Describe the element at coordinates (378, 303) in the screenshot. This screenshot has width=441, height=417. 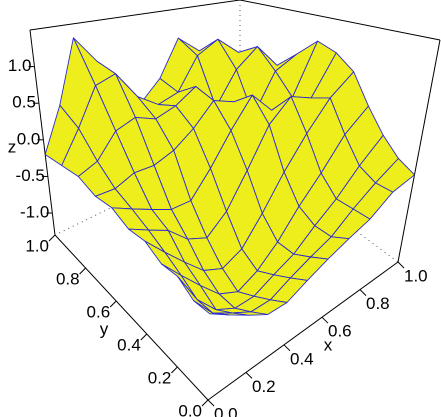
I see `x-tick-label: 0.8` at that location.